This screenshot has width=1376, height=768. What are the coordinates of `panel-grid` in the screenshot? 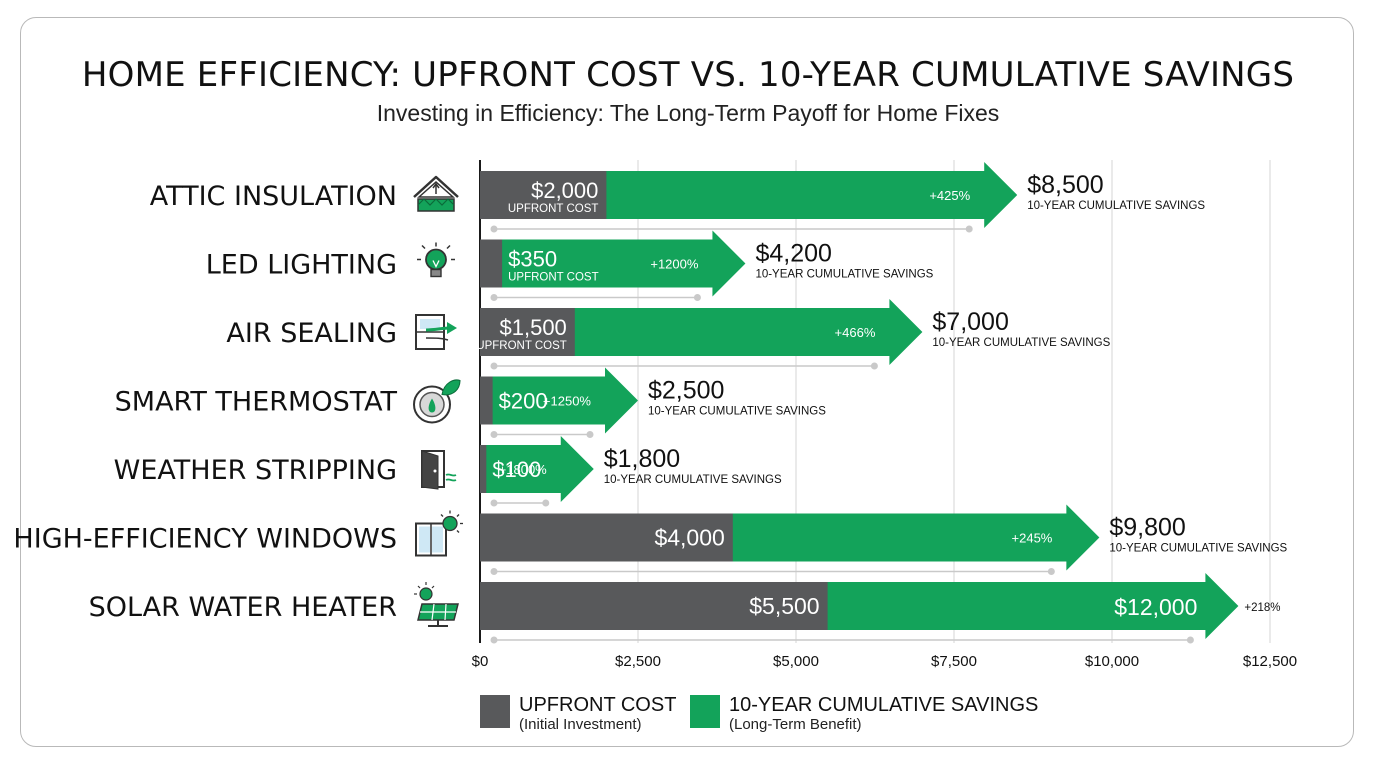 It's located at (438, 612).